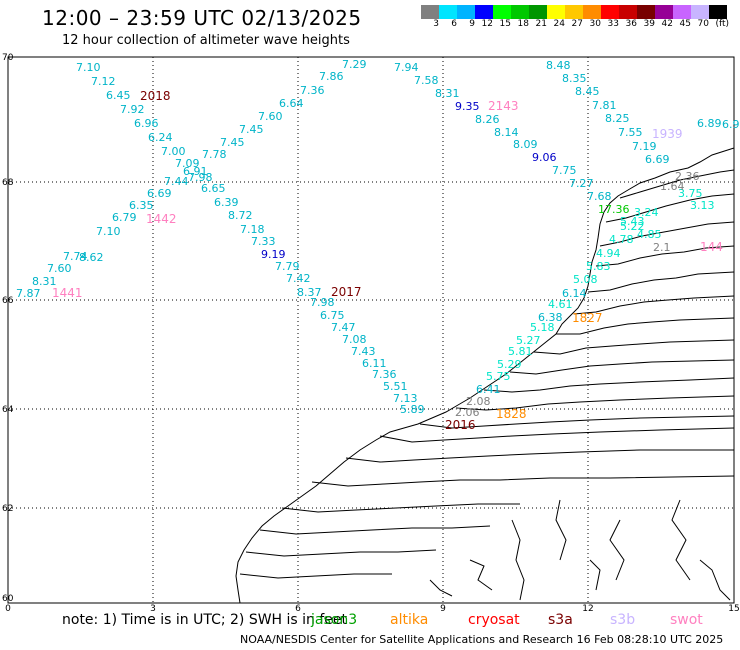 This screenshot has height=650, width=740. I want to click on wave-height-label: 17.36, so click(614, 209).